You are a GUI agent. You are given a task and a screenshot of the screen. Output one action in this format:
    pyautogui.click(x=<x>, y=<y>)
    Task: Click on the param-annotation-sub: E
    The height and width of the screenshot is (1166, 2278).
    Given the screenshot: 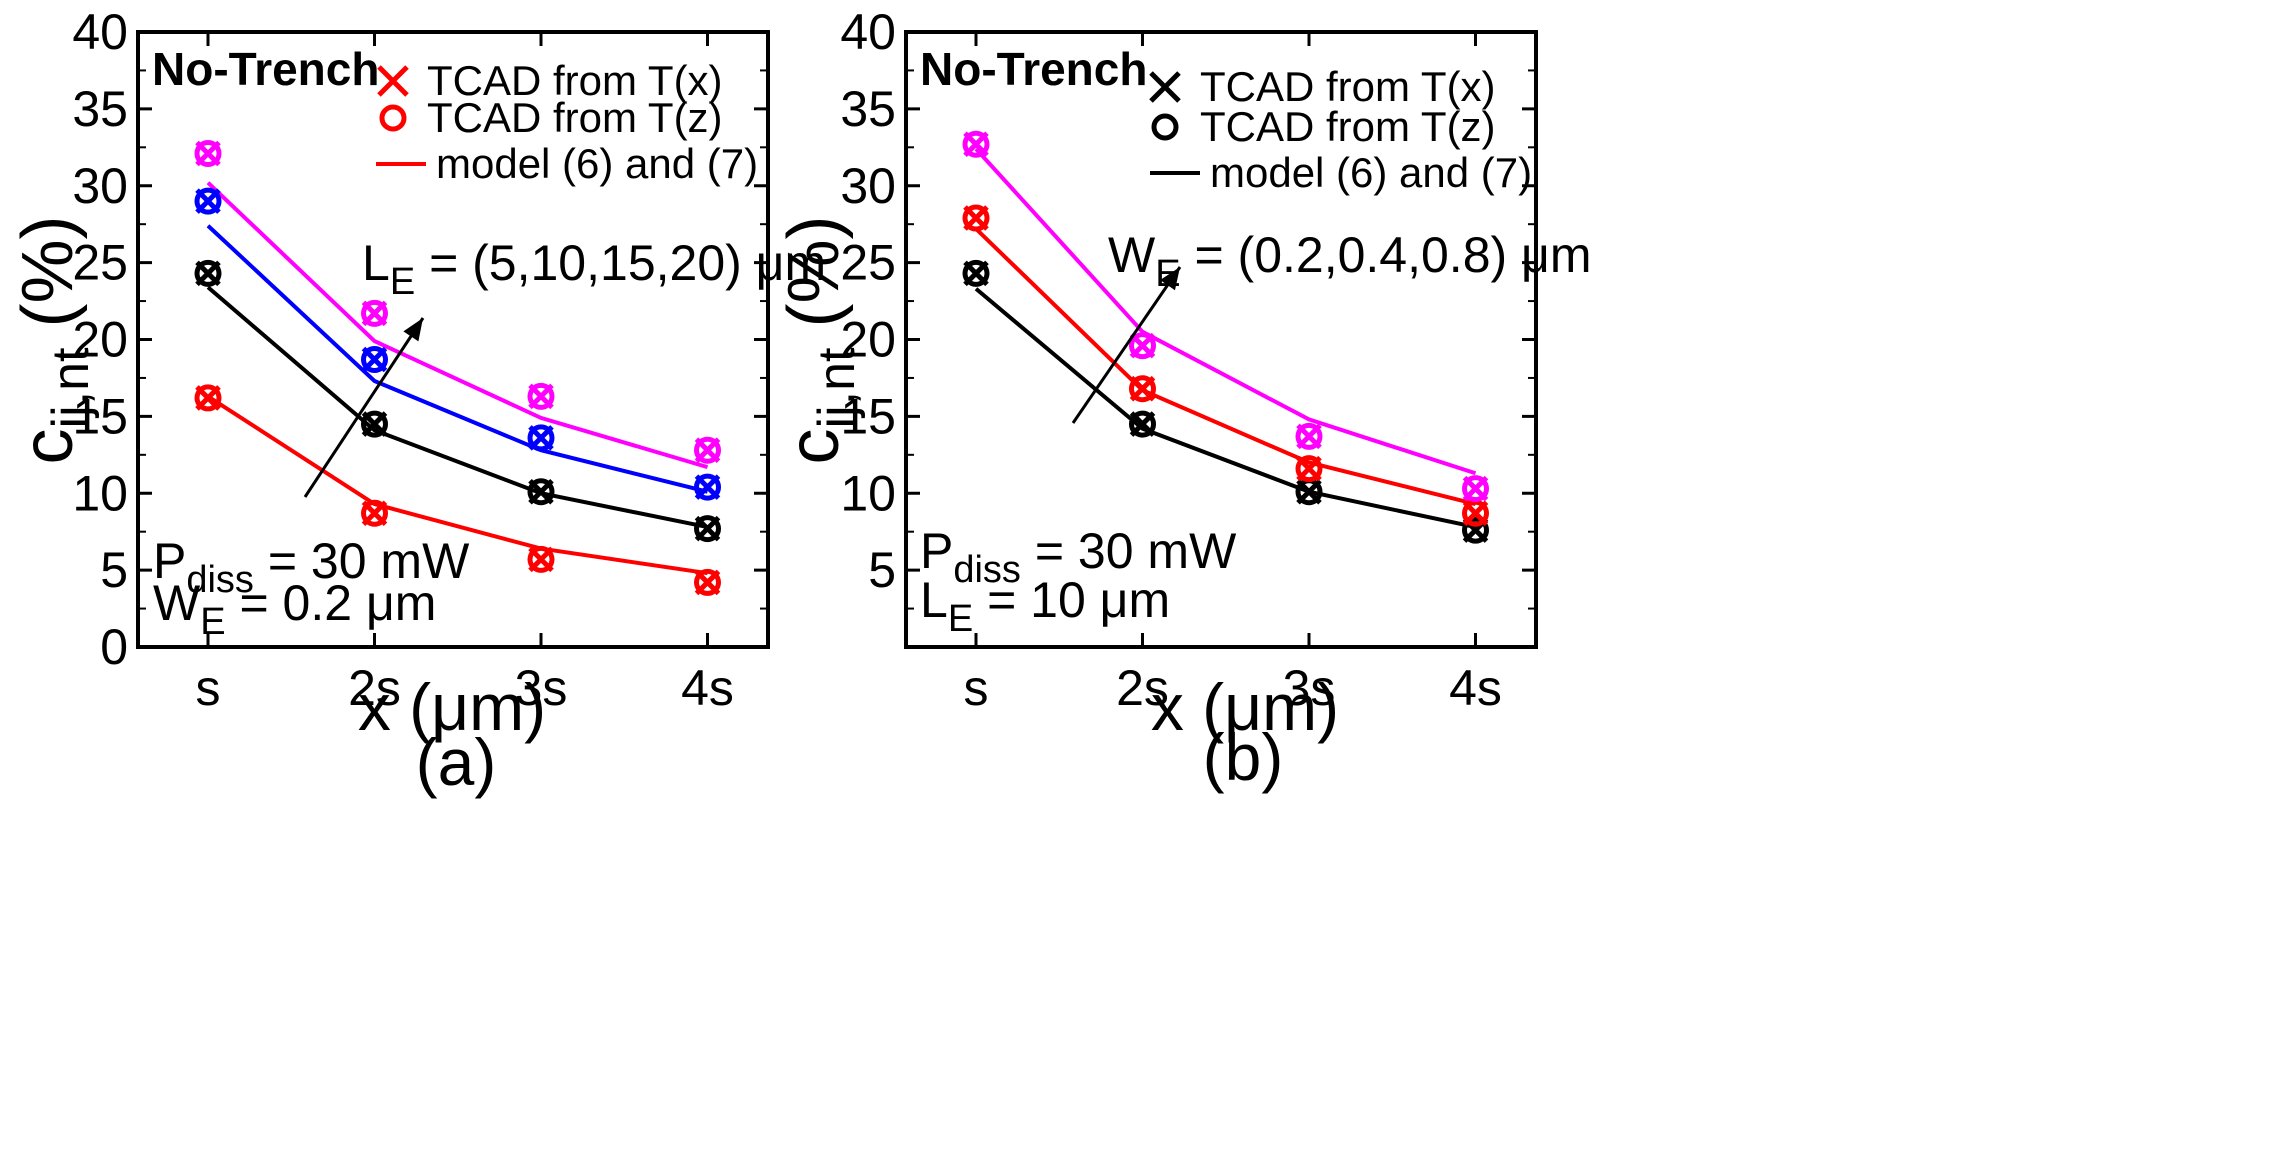 What is the action you would take?
    pyautogui.click(x=1167, y=274)
    